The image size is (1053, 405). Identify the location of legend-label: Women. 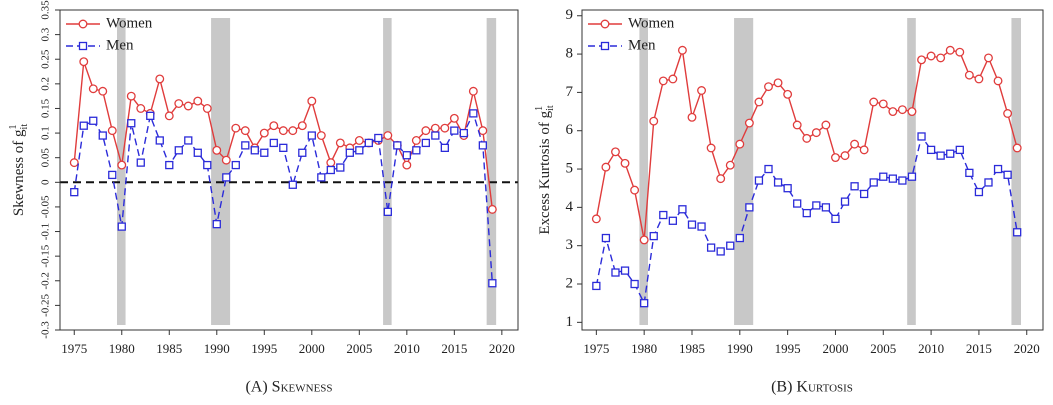
(651, 23).